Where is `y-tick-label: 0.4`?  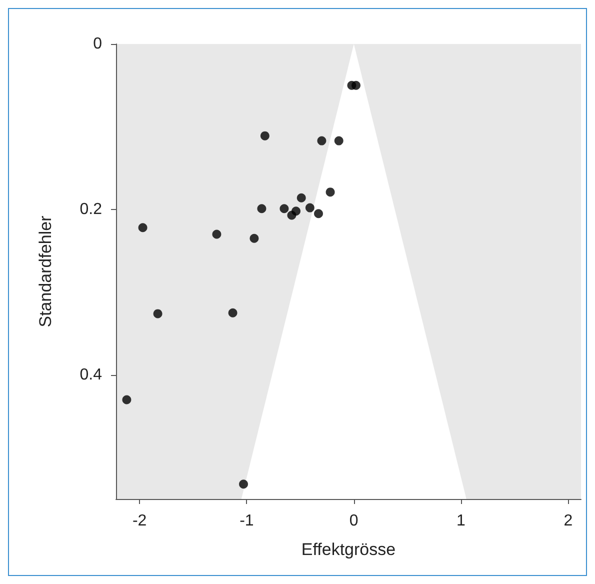 y-tick-label: 0.4 is located at coordinates (91, 375).